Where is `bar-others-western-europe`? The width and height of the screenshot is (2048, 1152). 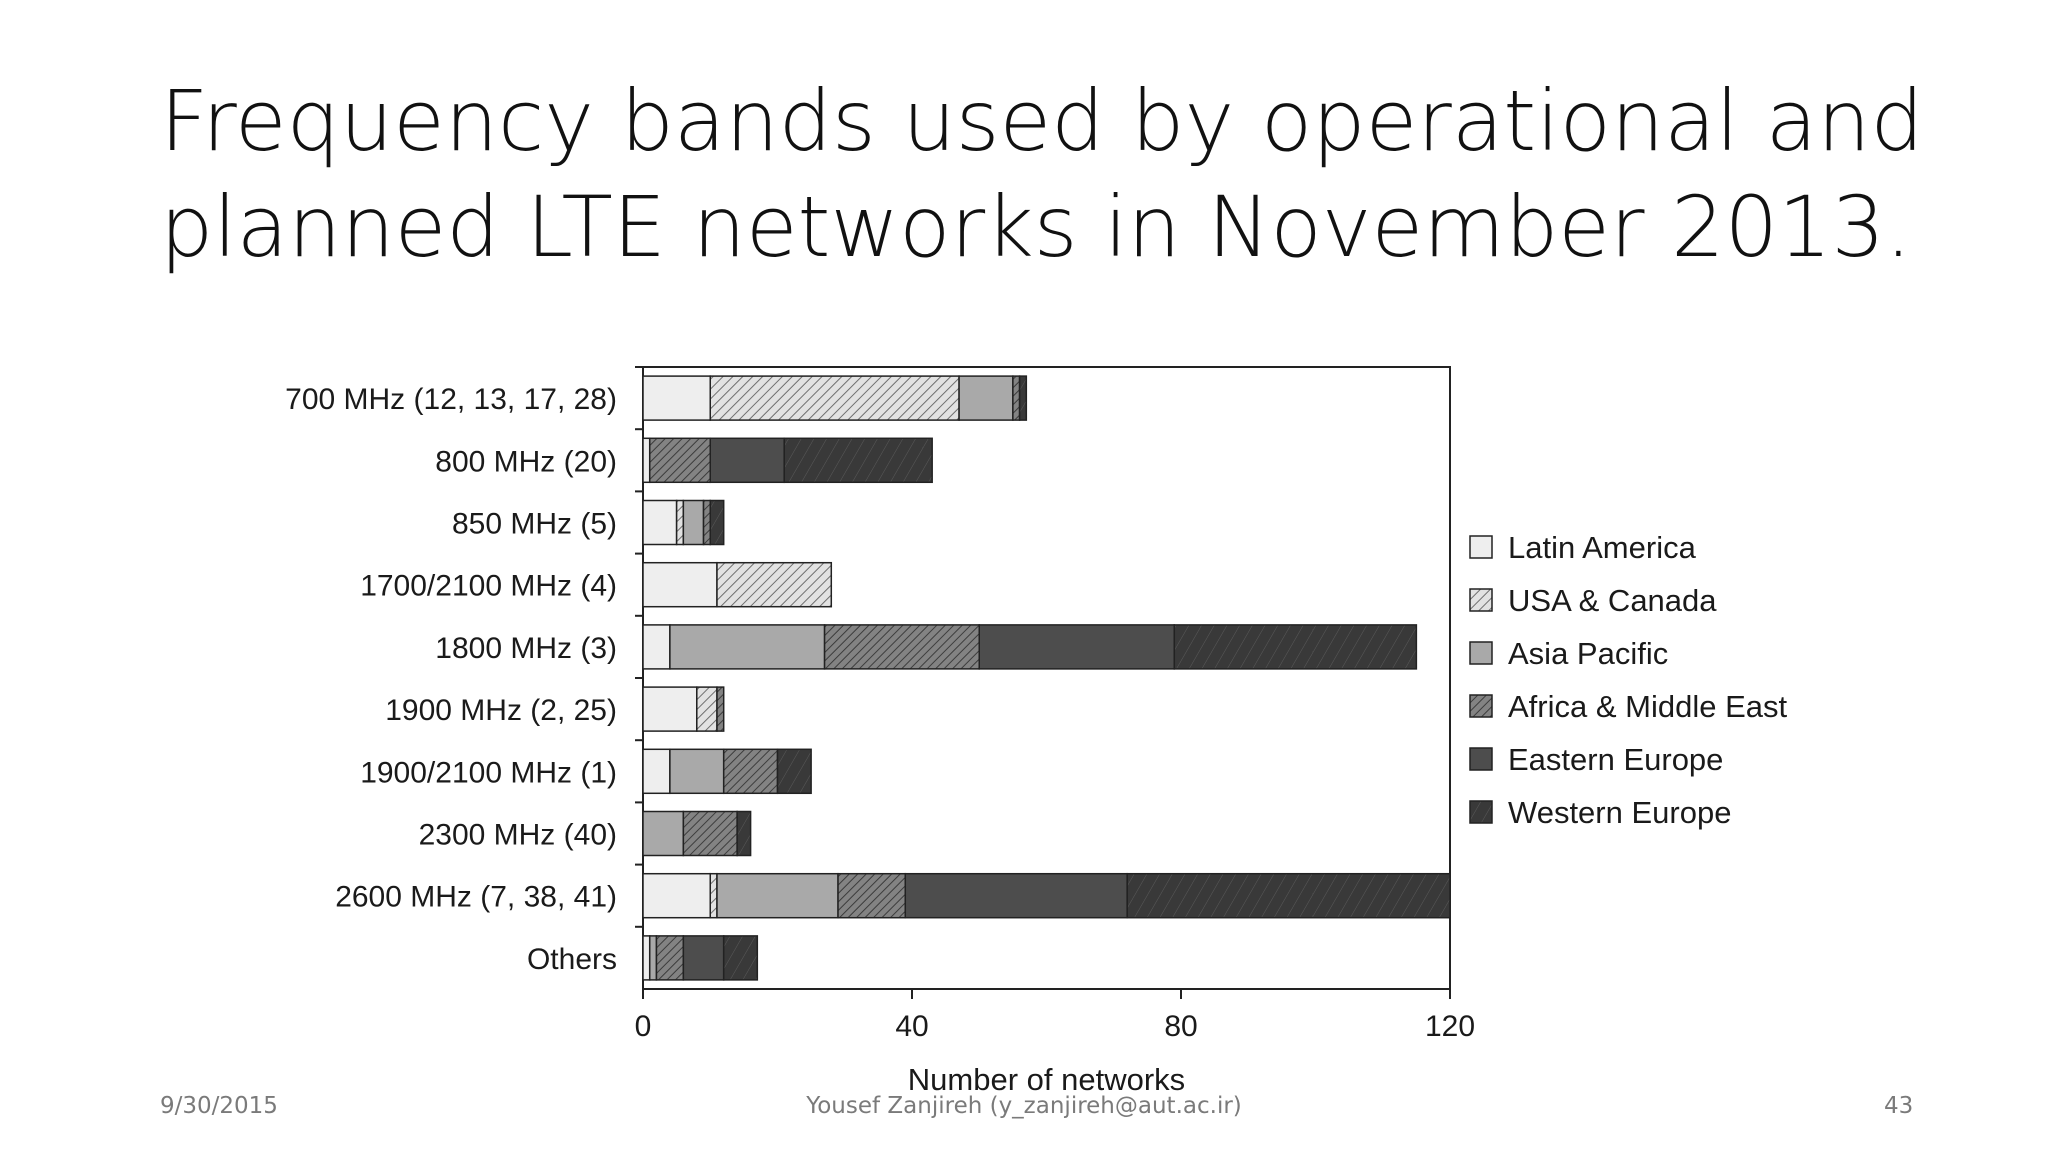
bar-others-western-europe is located at coordinates (740, 958).